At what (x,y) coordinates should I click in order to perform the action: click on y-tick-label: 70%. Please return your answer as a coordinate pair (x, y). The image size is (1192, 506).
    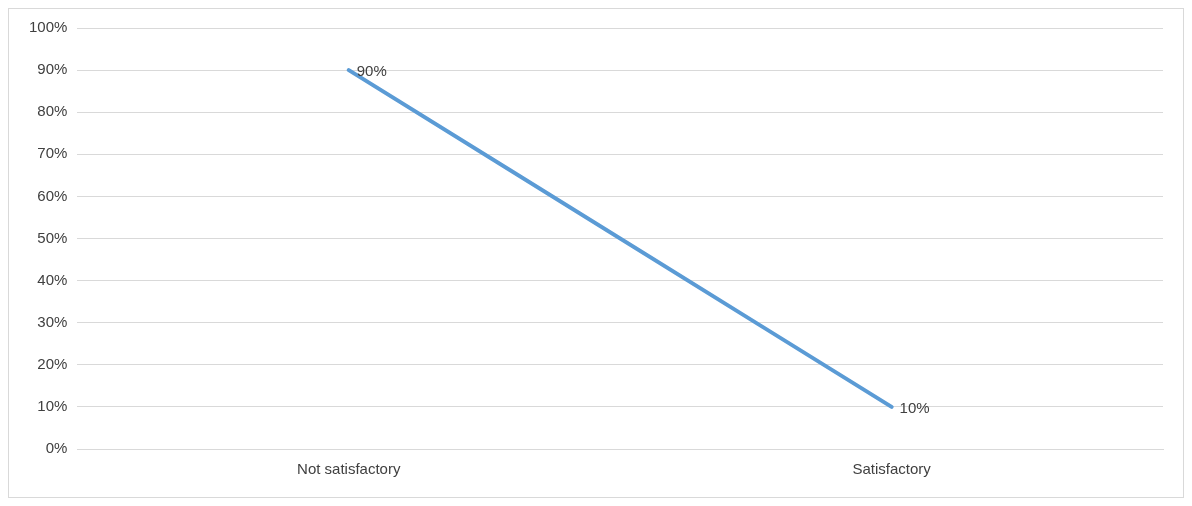
    Looking at the image, I should click on (52, 153).